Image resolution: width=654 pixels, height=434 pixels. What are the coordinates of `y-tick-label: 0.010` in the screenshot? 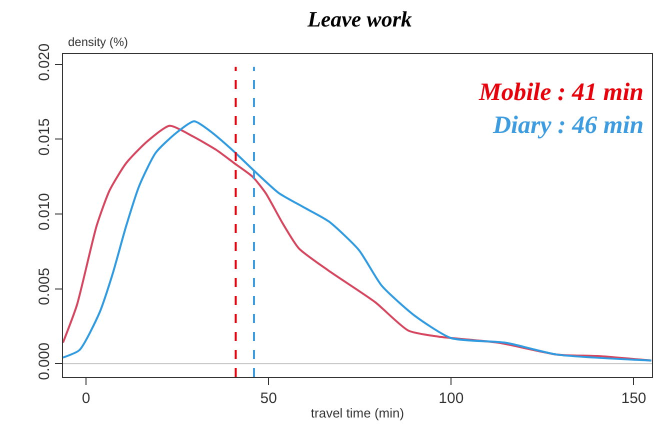 It's located at (44, 211).